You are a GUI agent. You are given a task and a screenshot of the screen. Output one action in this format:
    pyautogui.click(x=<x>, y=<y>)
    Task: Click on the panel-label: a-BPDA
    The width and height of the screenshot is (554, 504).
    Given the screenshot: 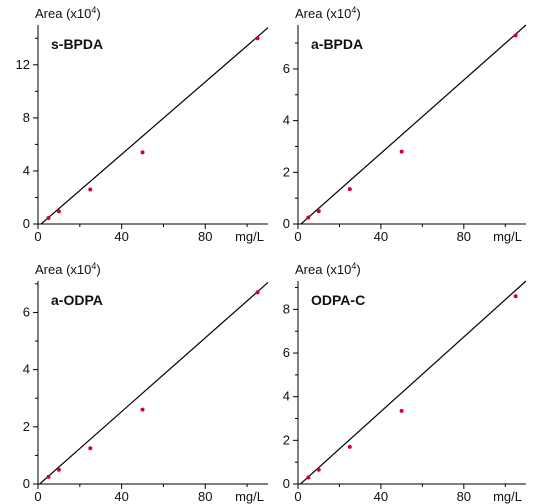 What is the action you would take?
    pyautogui.click(x=337, y=44)
    